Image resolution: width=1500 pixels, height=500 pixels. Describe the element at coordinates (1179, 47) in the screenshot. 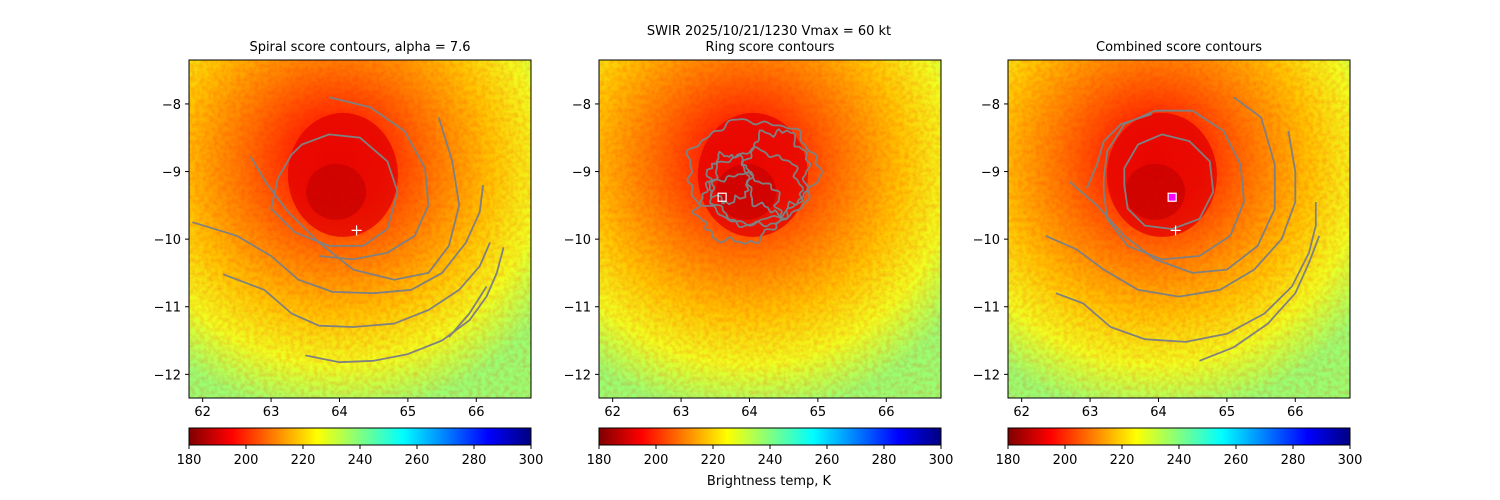

I see `panel-title: Combined score contours` at that location.